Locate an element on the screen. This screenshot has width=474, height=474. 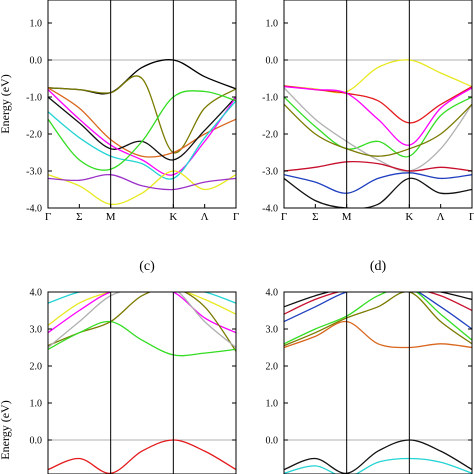
bands-b is located at coordinates (378, 133).